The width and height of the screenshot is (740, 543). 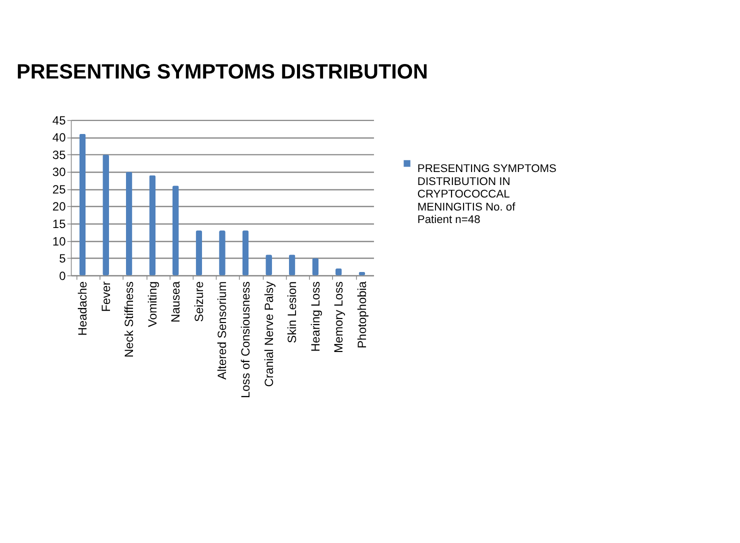 I want to click on x-tick-label: Neck Stiffness, so click(x=129, y=319).